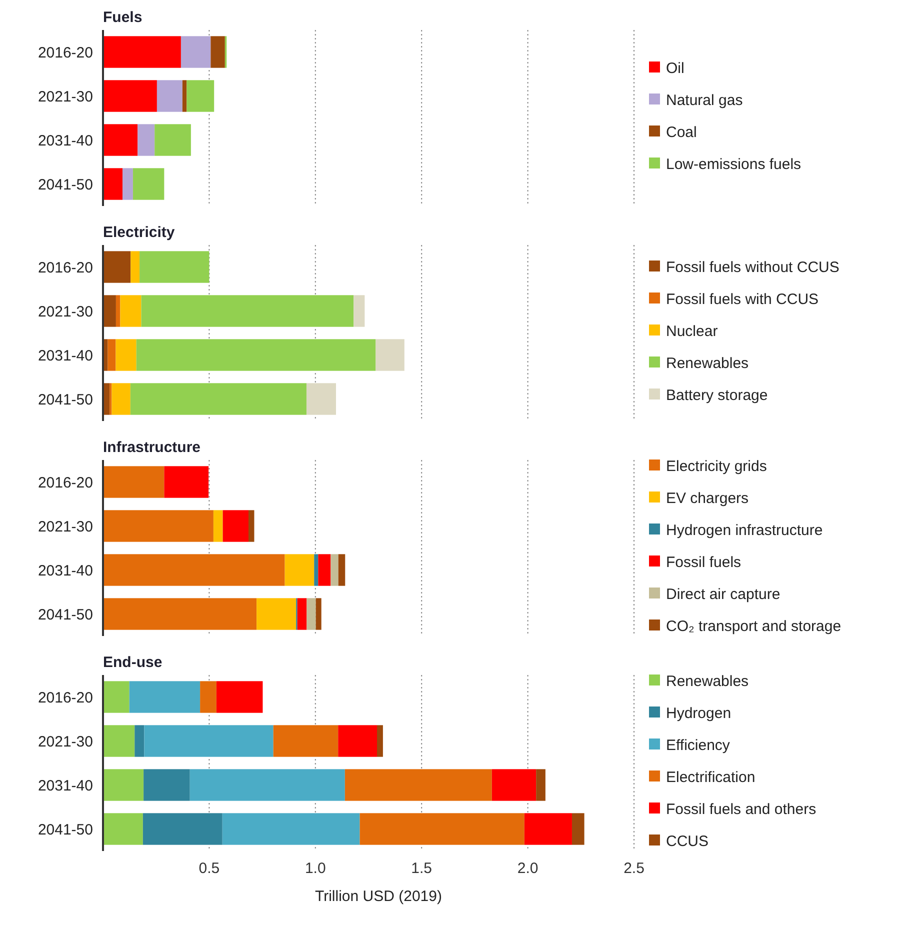 This screenshot has height=926, width=923. Describe the element at coordinates (421, 868) in the screenshot. I see `x-tick-label: 1.5` at that location.